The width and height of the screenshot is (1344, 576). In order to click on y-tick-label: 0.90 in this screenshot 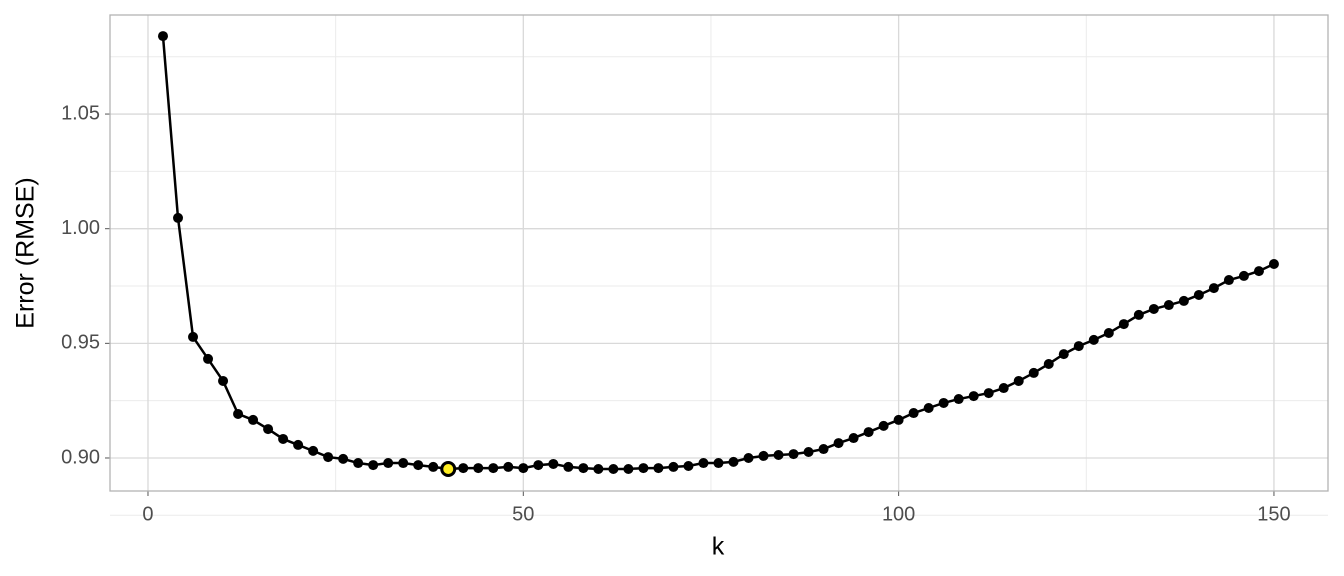, I will do `click(80, 457)`.